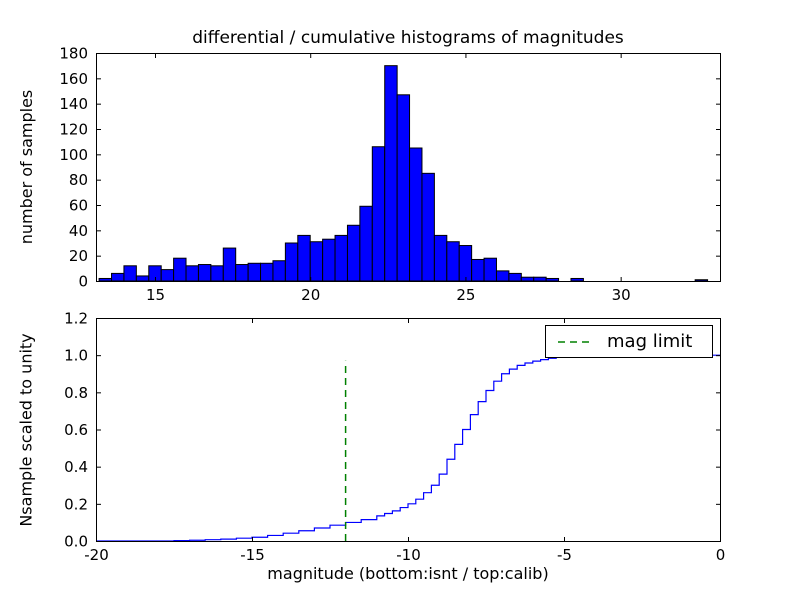 This screenshot has width=800, height=600. I want to click on y-tick-label: 1.0, so click(76, 356).